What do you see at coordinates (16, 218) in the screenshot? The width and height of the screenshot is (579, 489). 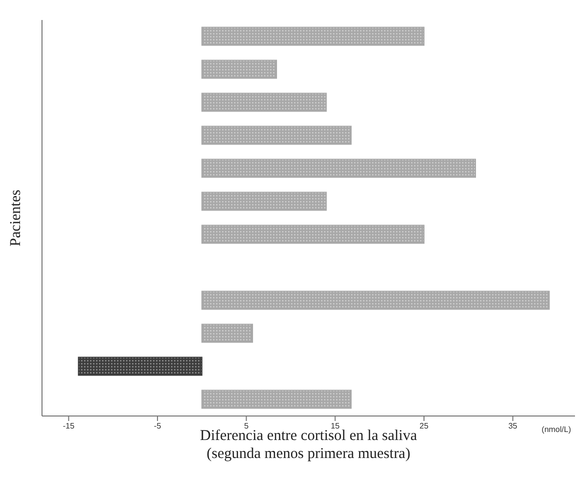 I see `y-axis-title: Pacientes` at bounding box center [16, 218].